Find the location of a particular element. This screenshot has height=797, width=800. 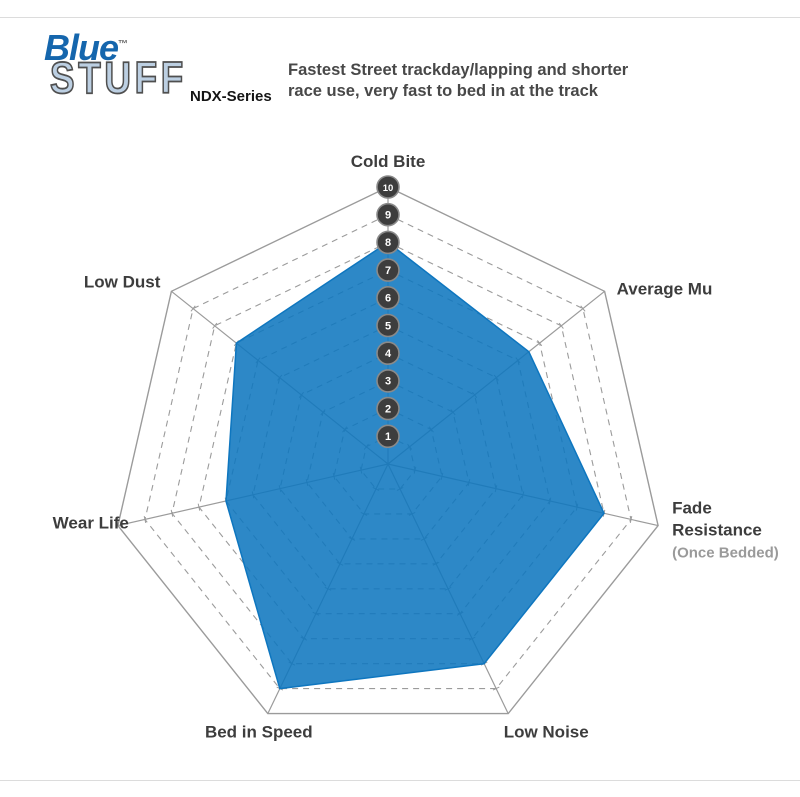

scale-number-1: 1 is located at coordinates (388, 437).